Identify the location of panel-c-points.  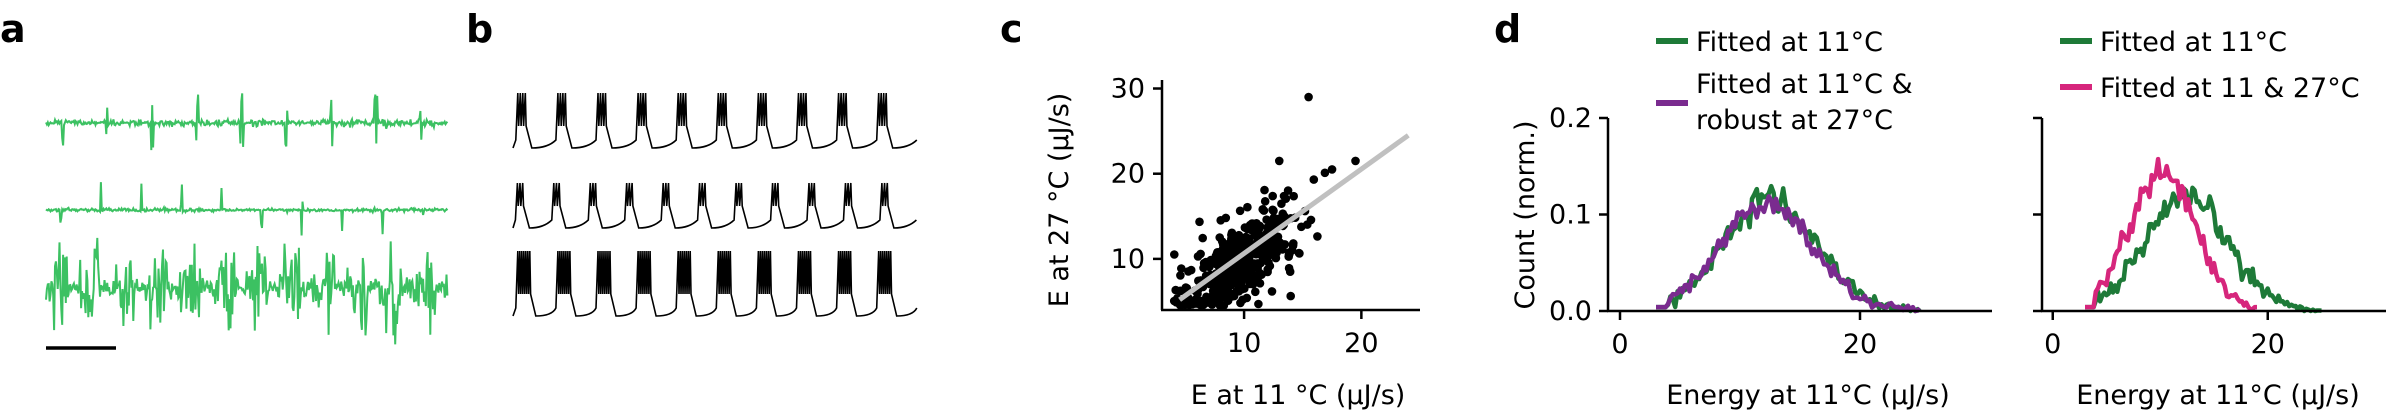
(1264, 201).